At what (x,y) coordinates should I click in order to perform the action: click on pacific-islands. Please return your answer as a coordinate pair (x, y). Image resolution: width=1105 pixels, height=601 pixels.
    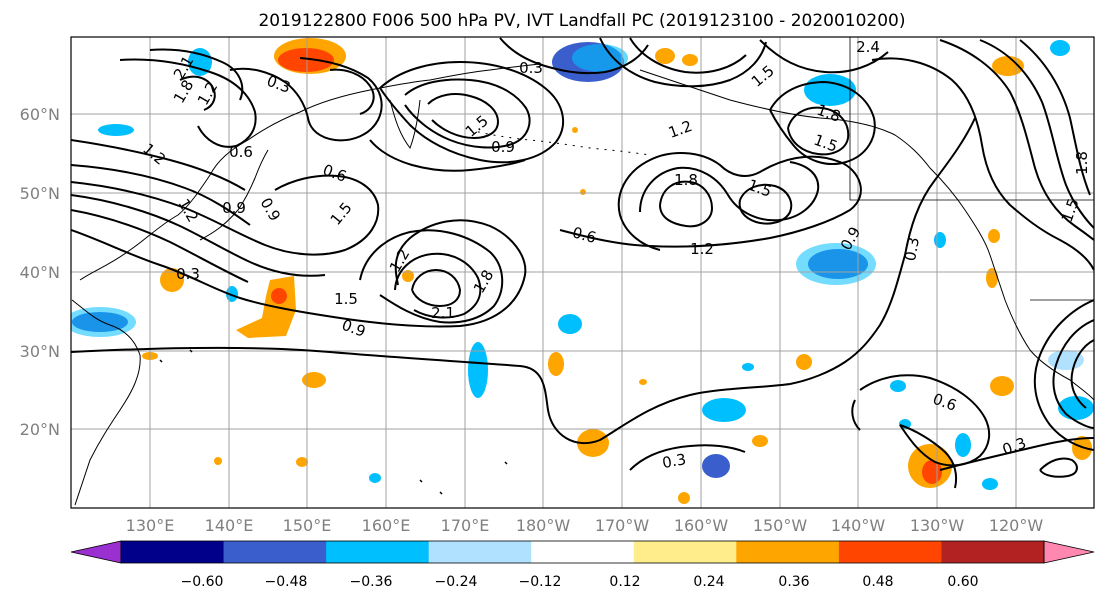
    Looking at the image, I should click on (333, 422).